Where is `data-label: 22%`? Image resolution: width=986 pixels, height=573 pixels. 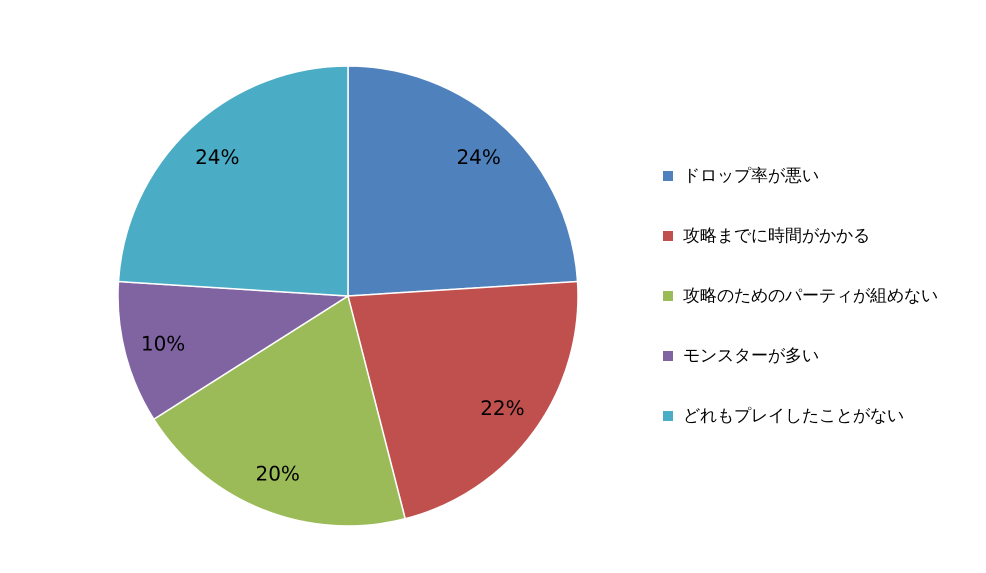 data-label: 22% is located at coordinates (502, 408).